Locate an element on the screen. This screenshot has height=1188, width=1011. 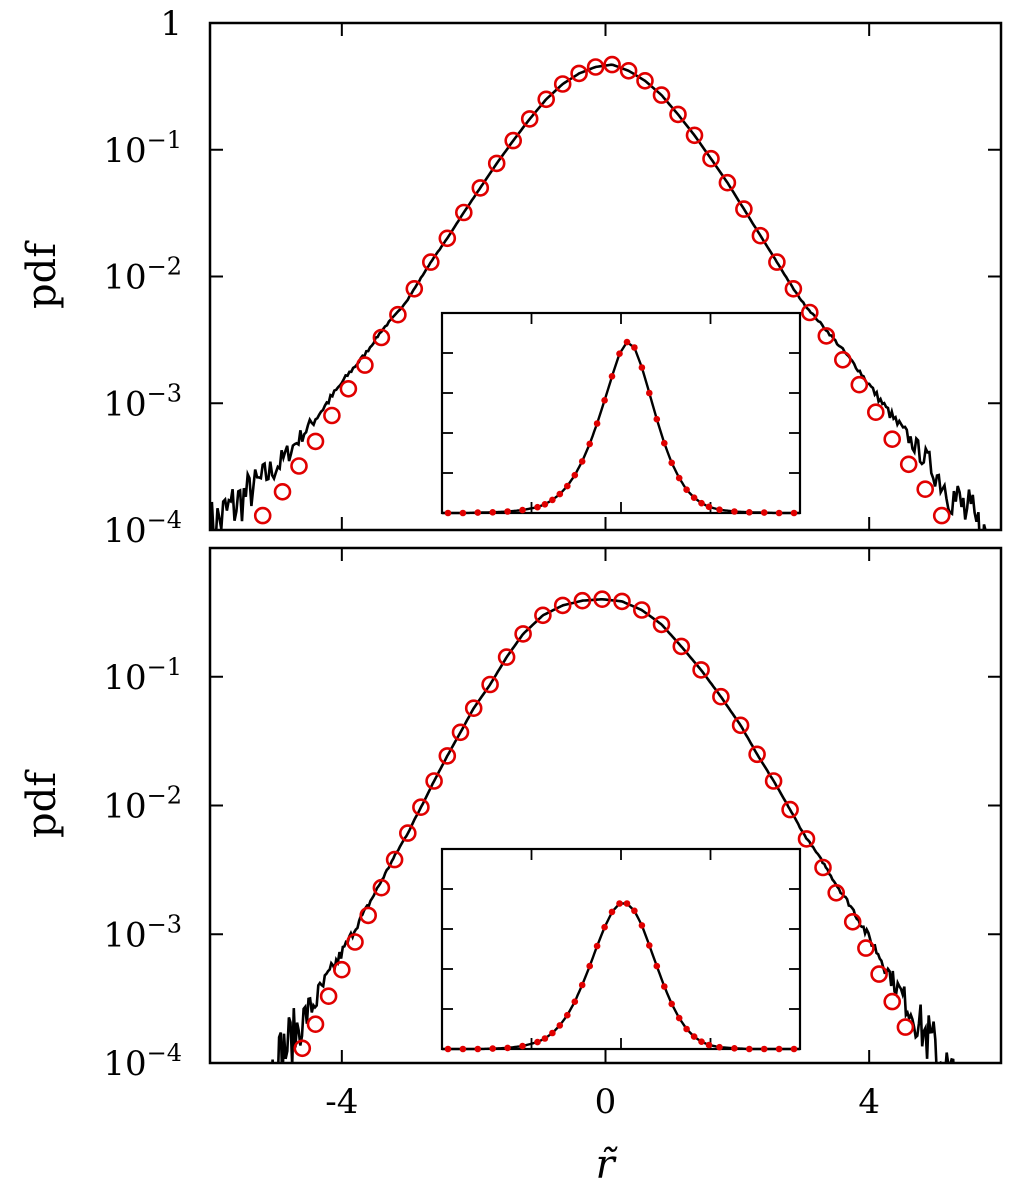
y-tick-label: 10⁻⁴ is located at coordinates (142, 528).